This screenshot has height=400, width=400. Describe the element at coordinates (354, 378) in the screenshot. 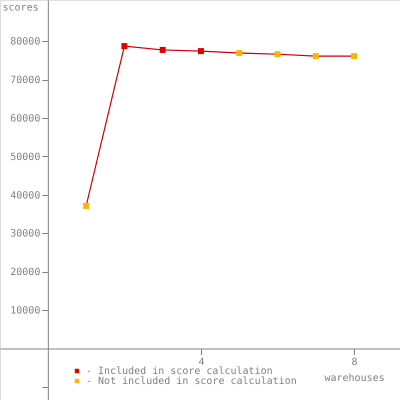

I see `x-axis-title: warehouses` at that location.